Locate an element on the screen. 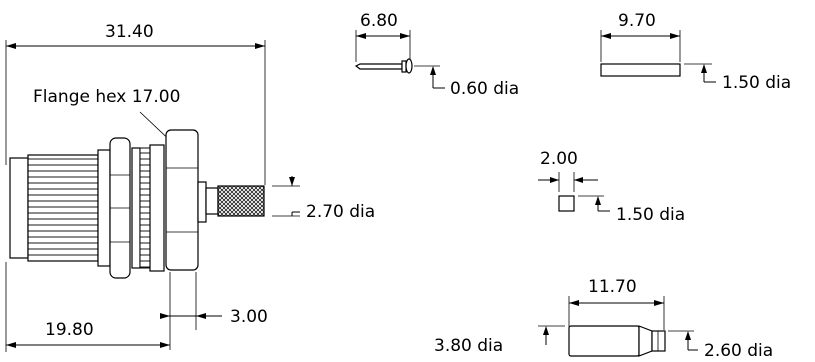 The image size is (815, 362). pin-diameter-label: 2.70 dia is located at coordinates (340, 212).